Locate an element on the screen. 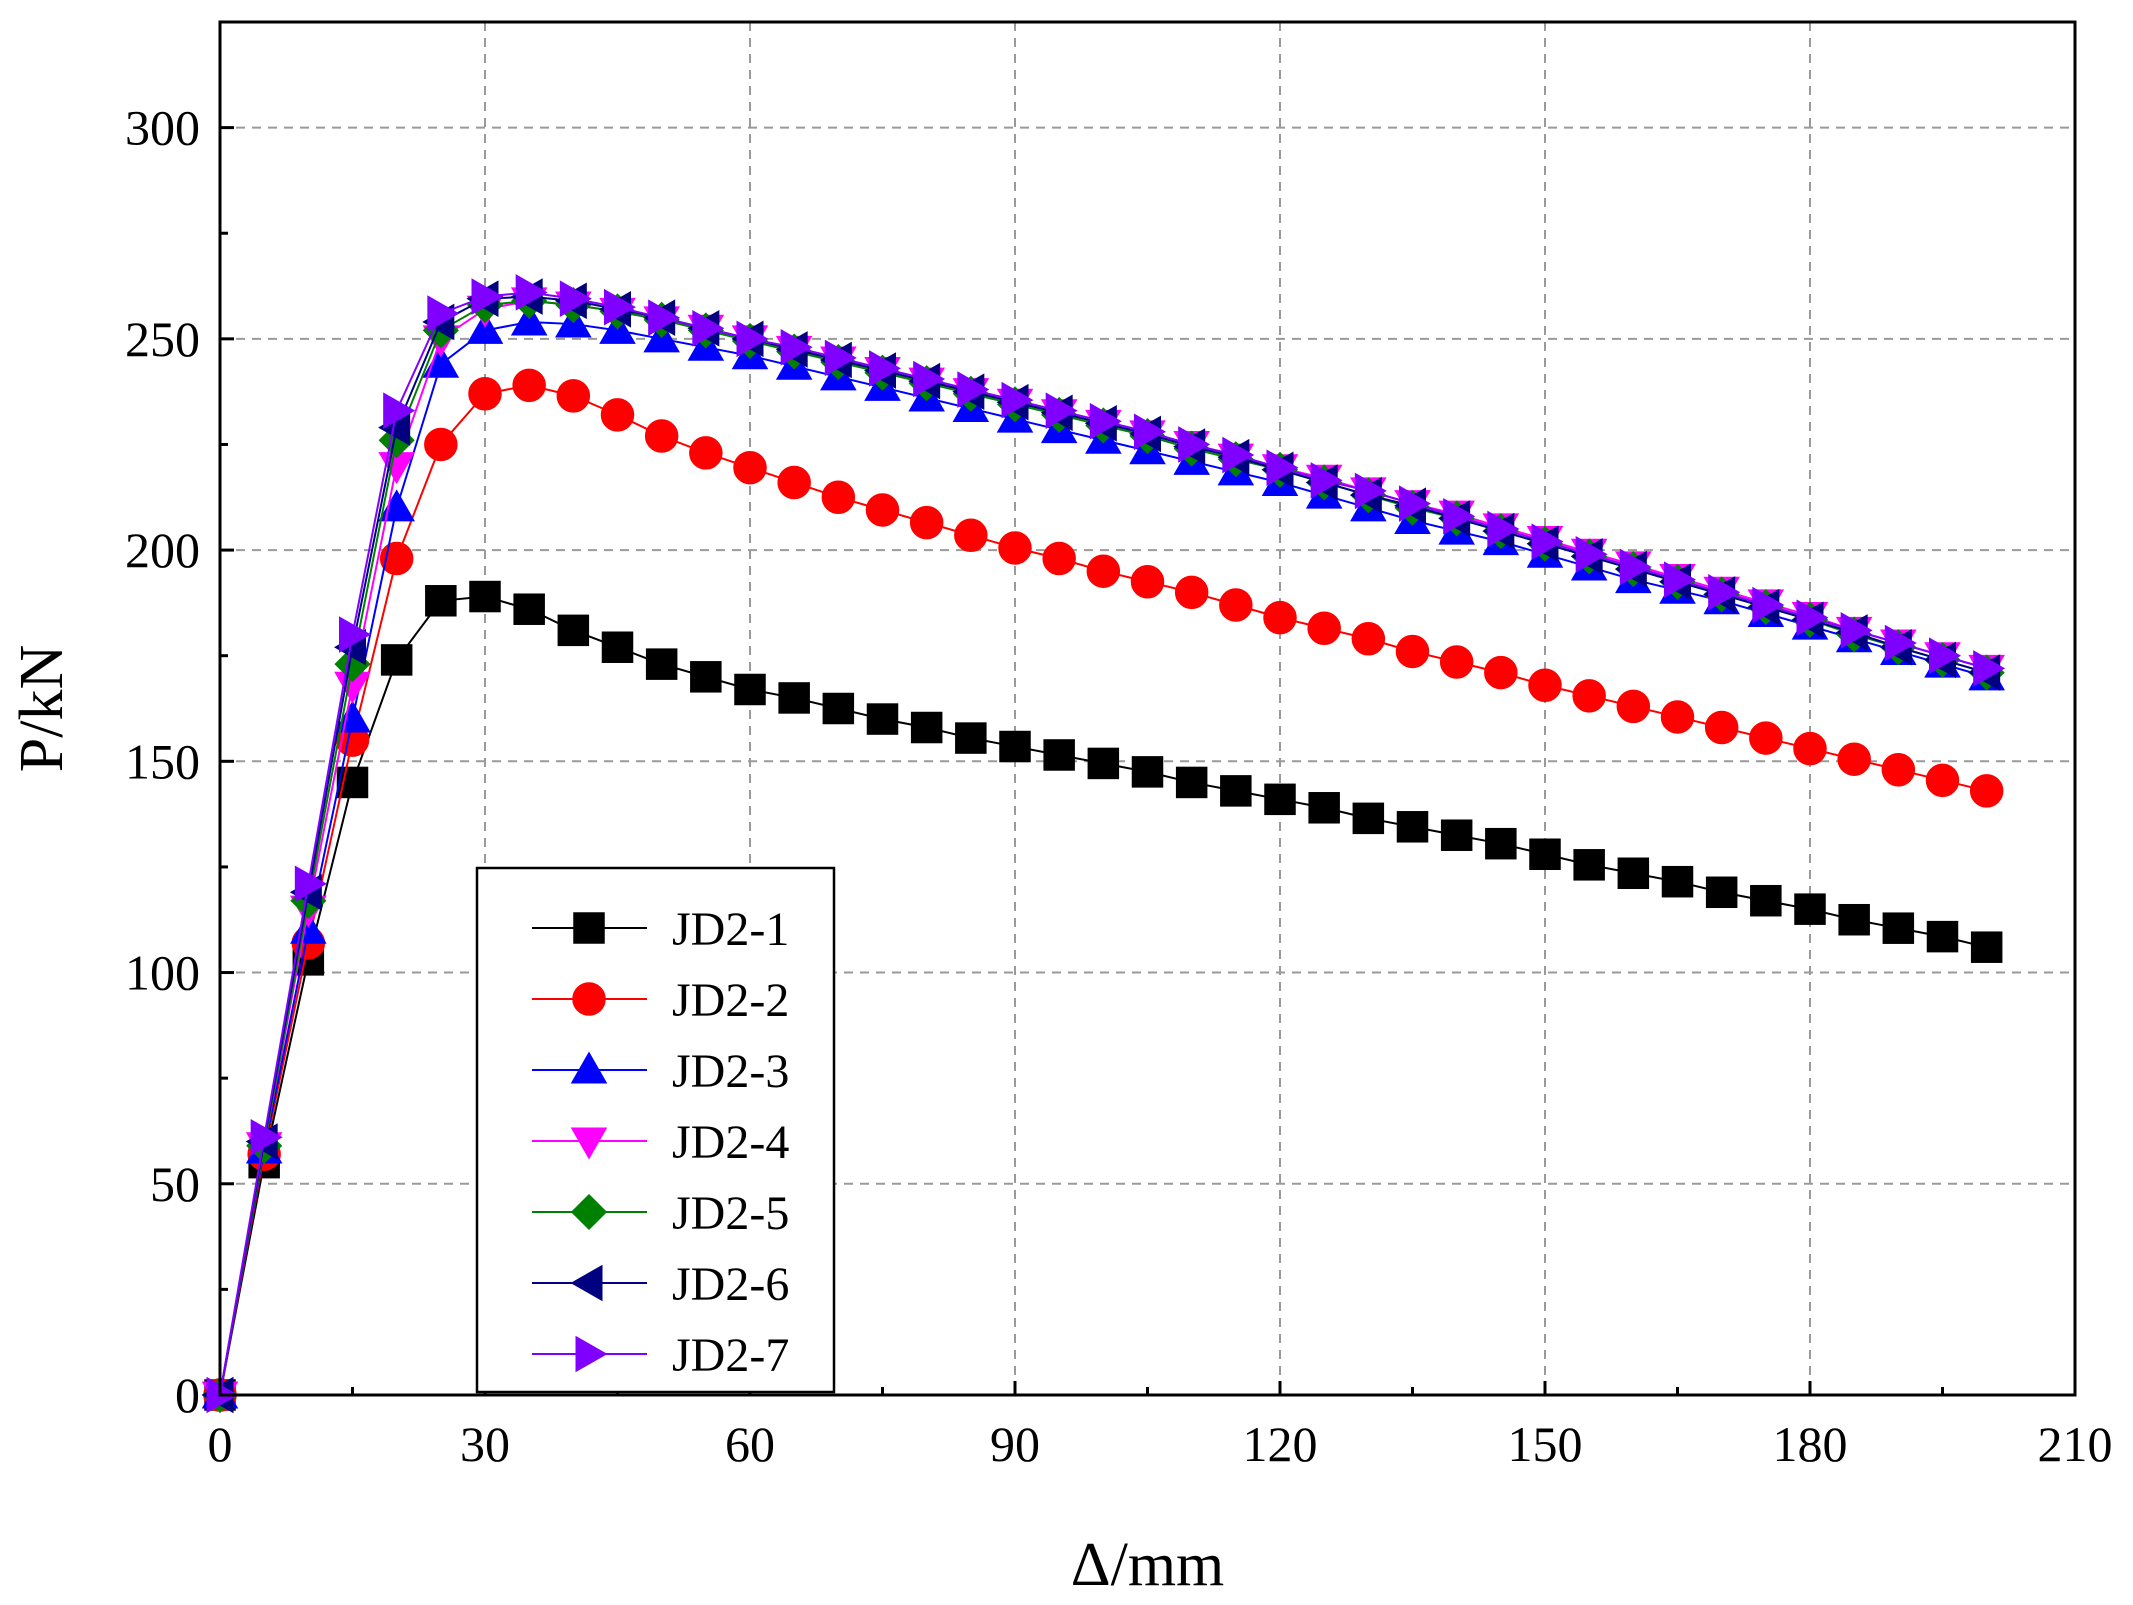 Image resolution: width=2133 pixels, height=1605 pixels. legend-item-JD2-3: JD2-3 is located at coordinates (660, 1071).